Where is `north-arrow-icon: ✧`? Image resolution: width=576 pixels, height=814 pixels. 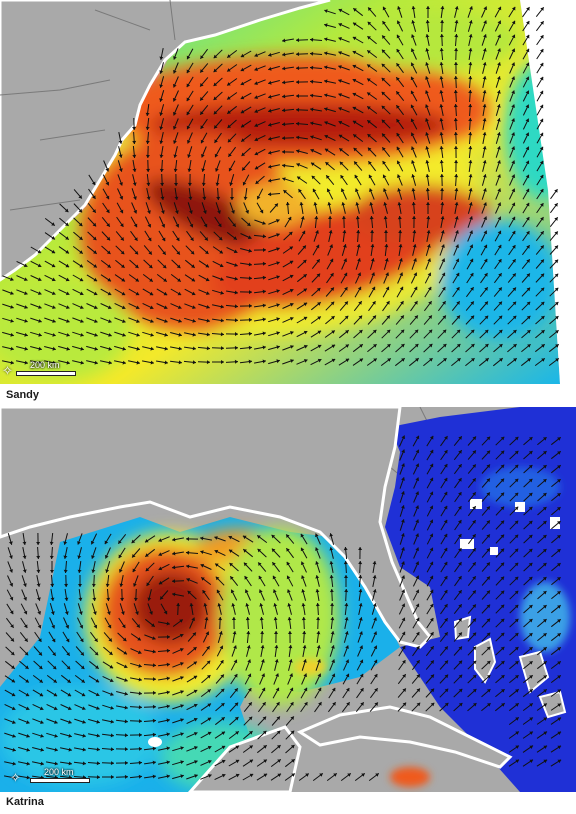 north-arrow-icon: ✧ is located at coordinates (7, 370).